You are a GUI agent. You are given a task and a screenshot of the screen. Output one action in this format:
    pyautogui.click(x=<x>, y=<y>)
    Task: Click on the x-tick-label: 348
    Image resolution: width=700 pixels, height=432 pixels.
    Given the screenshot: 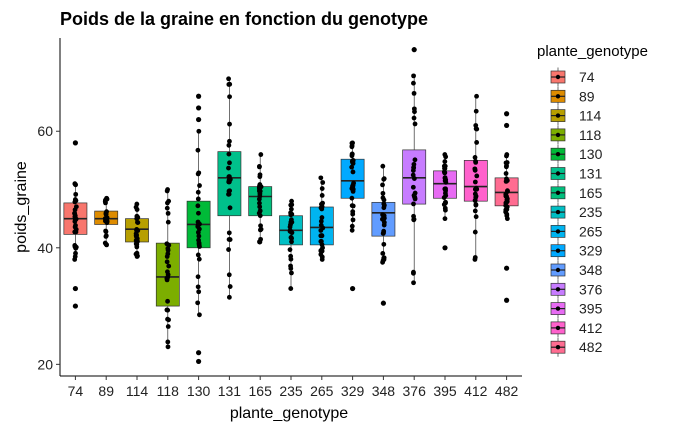 What is the action you would take?
    pyautogui.click(x=384, y=391)
    